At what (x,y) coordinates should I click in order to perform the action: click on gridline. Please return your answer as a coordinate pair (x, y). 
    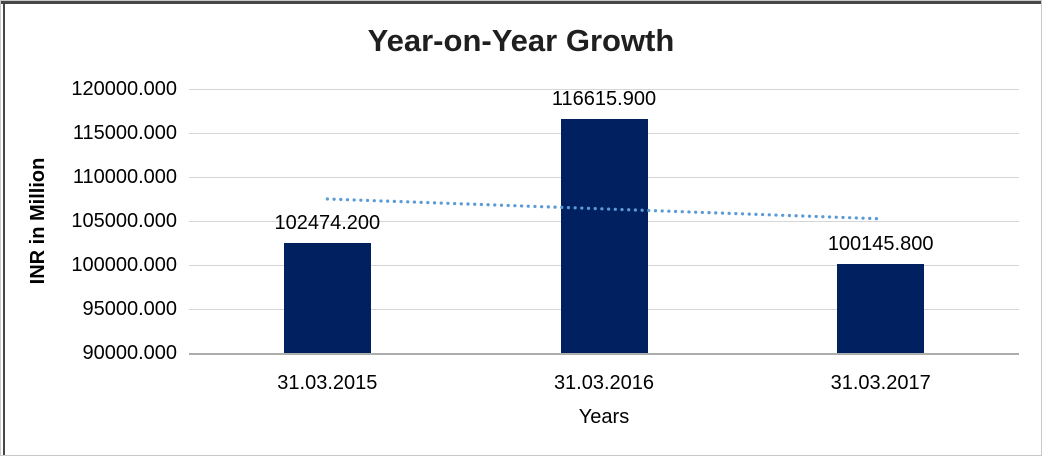
    Looking at the image, I should click on (604, 89).